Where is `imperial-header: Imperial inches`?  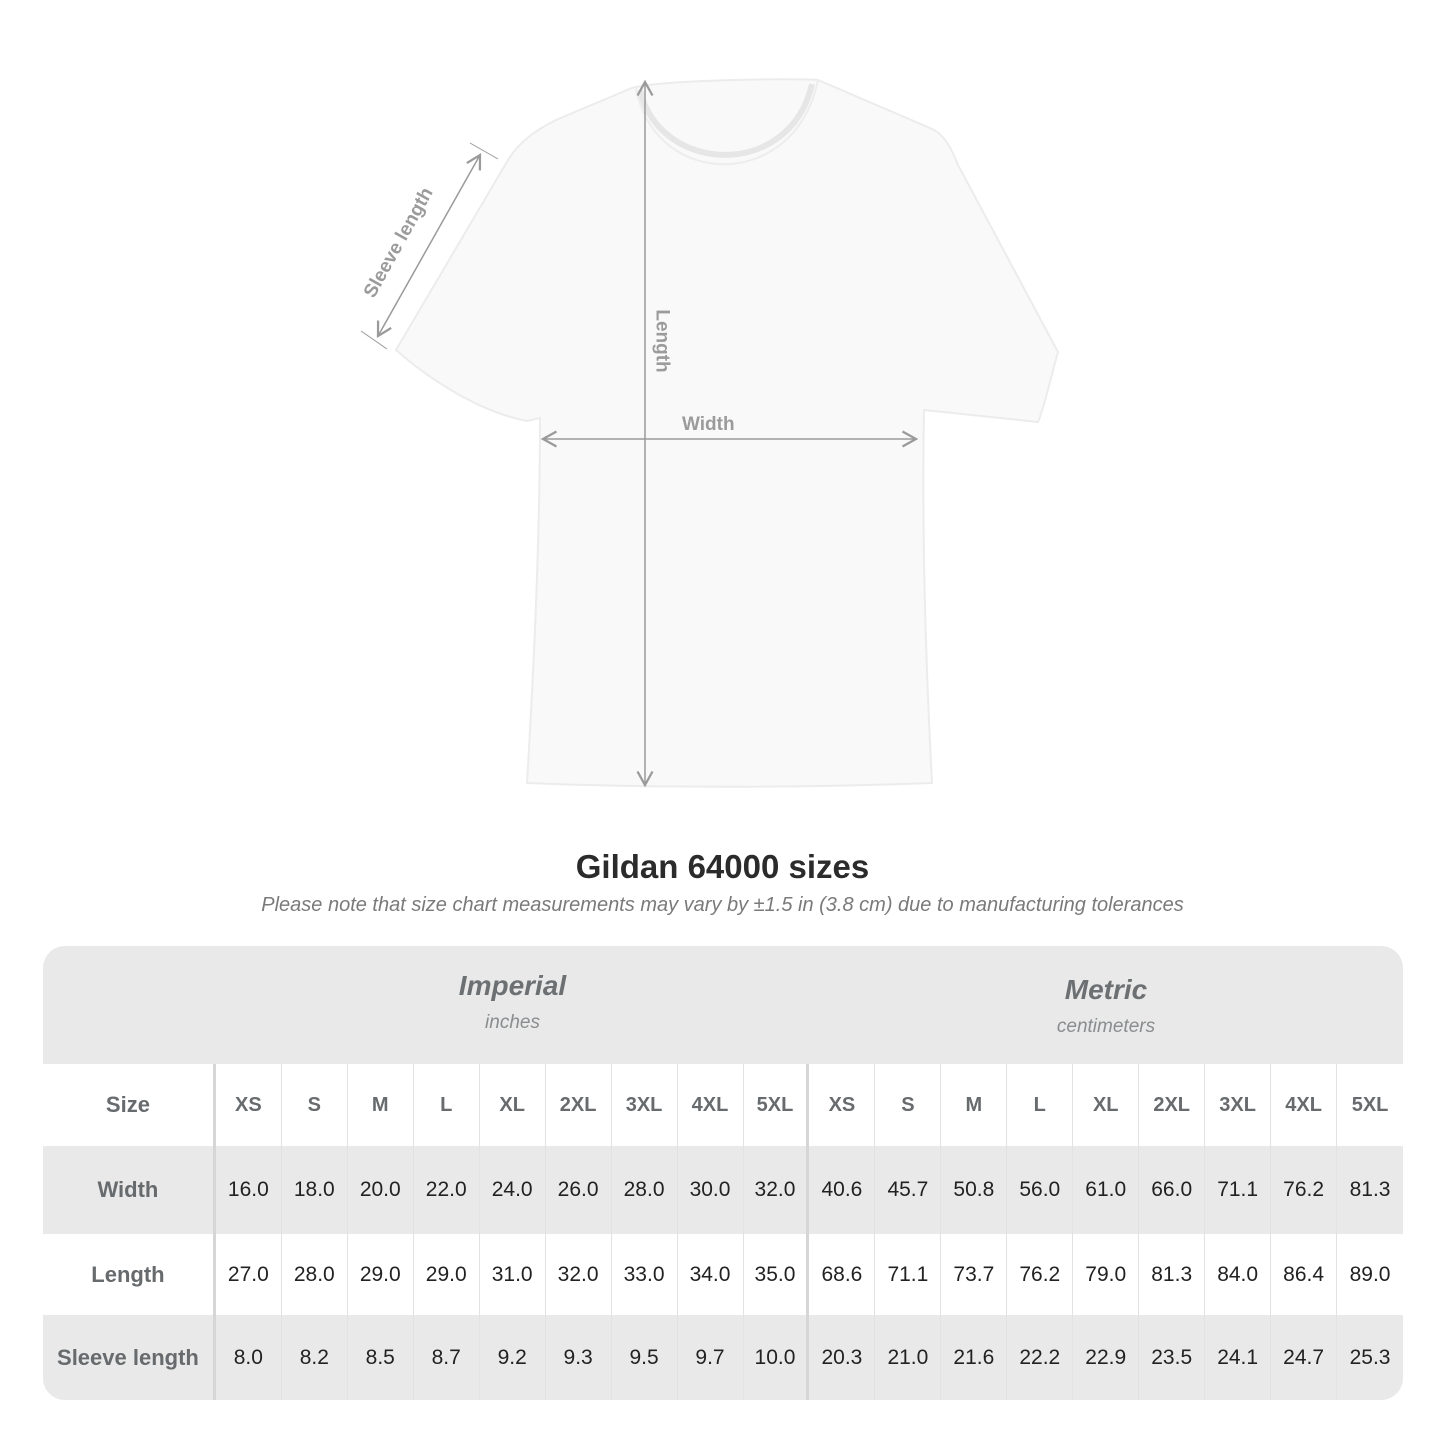 imperial-header: Imperial inches is located at coordinates (512, 1017).